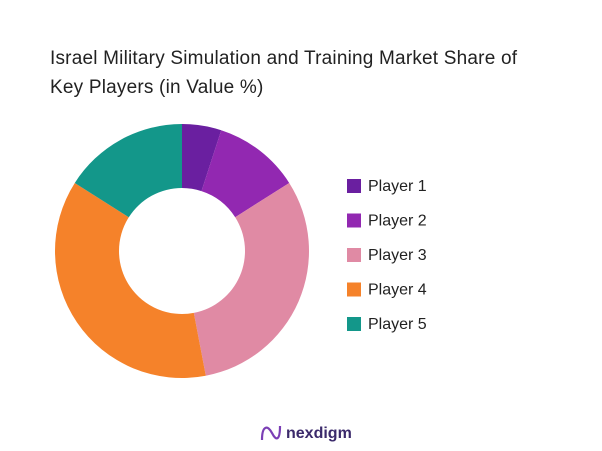 This screenshot has width=602, height=451. I want to click on legend-label: Player 1, so click(397, 186).